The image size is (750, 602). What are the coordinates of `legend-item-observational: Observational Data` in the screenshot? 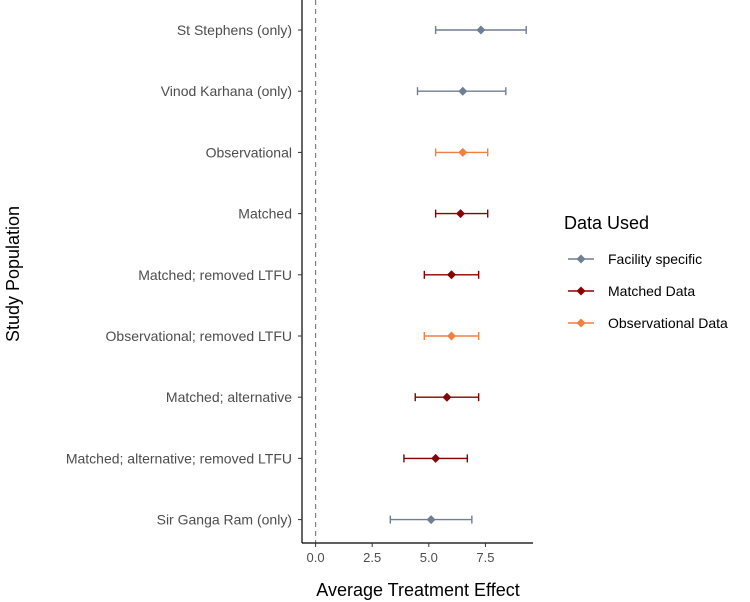 It's located at (648, 323).